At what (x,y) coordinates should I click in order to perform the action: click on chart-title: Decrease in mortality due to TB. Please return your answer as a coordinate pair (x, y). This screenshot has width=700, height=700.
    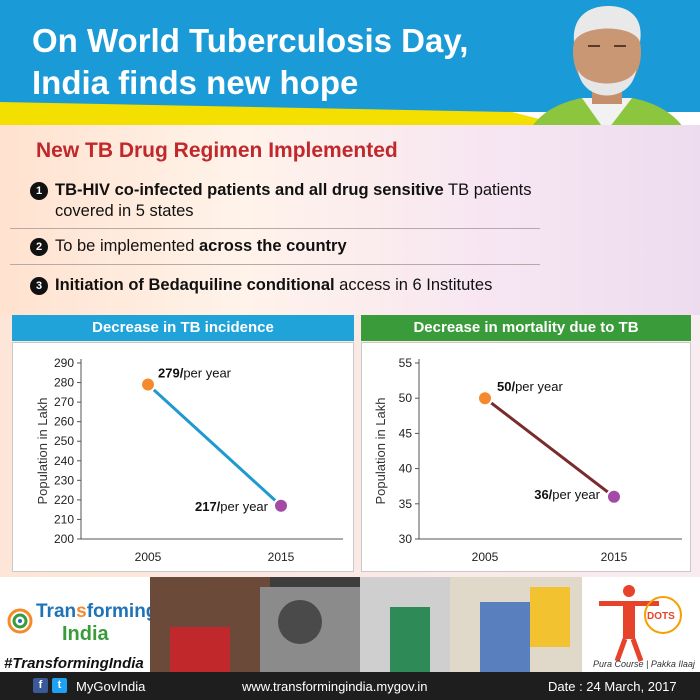
    Looking at the image, I should click on (526, 328).